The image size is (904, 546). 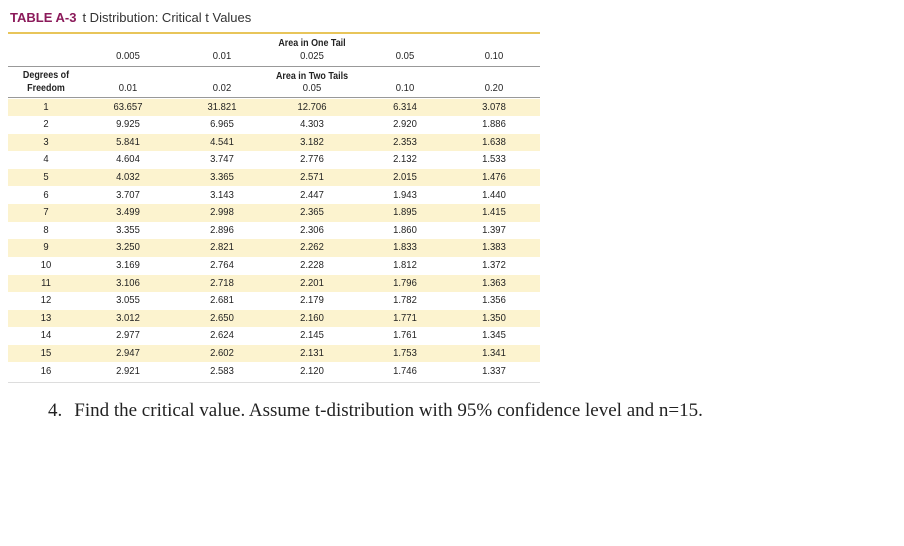 I want to click on critical-value: 1.363, so click(x=494, y=282).